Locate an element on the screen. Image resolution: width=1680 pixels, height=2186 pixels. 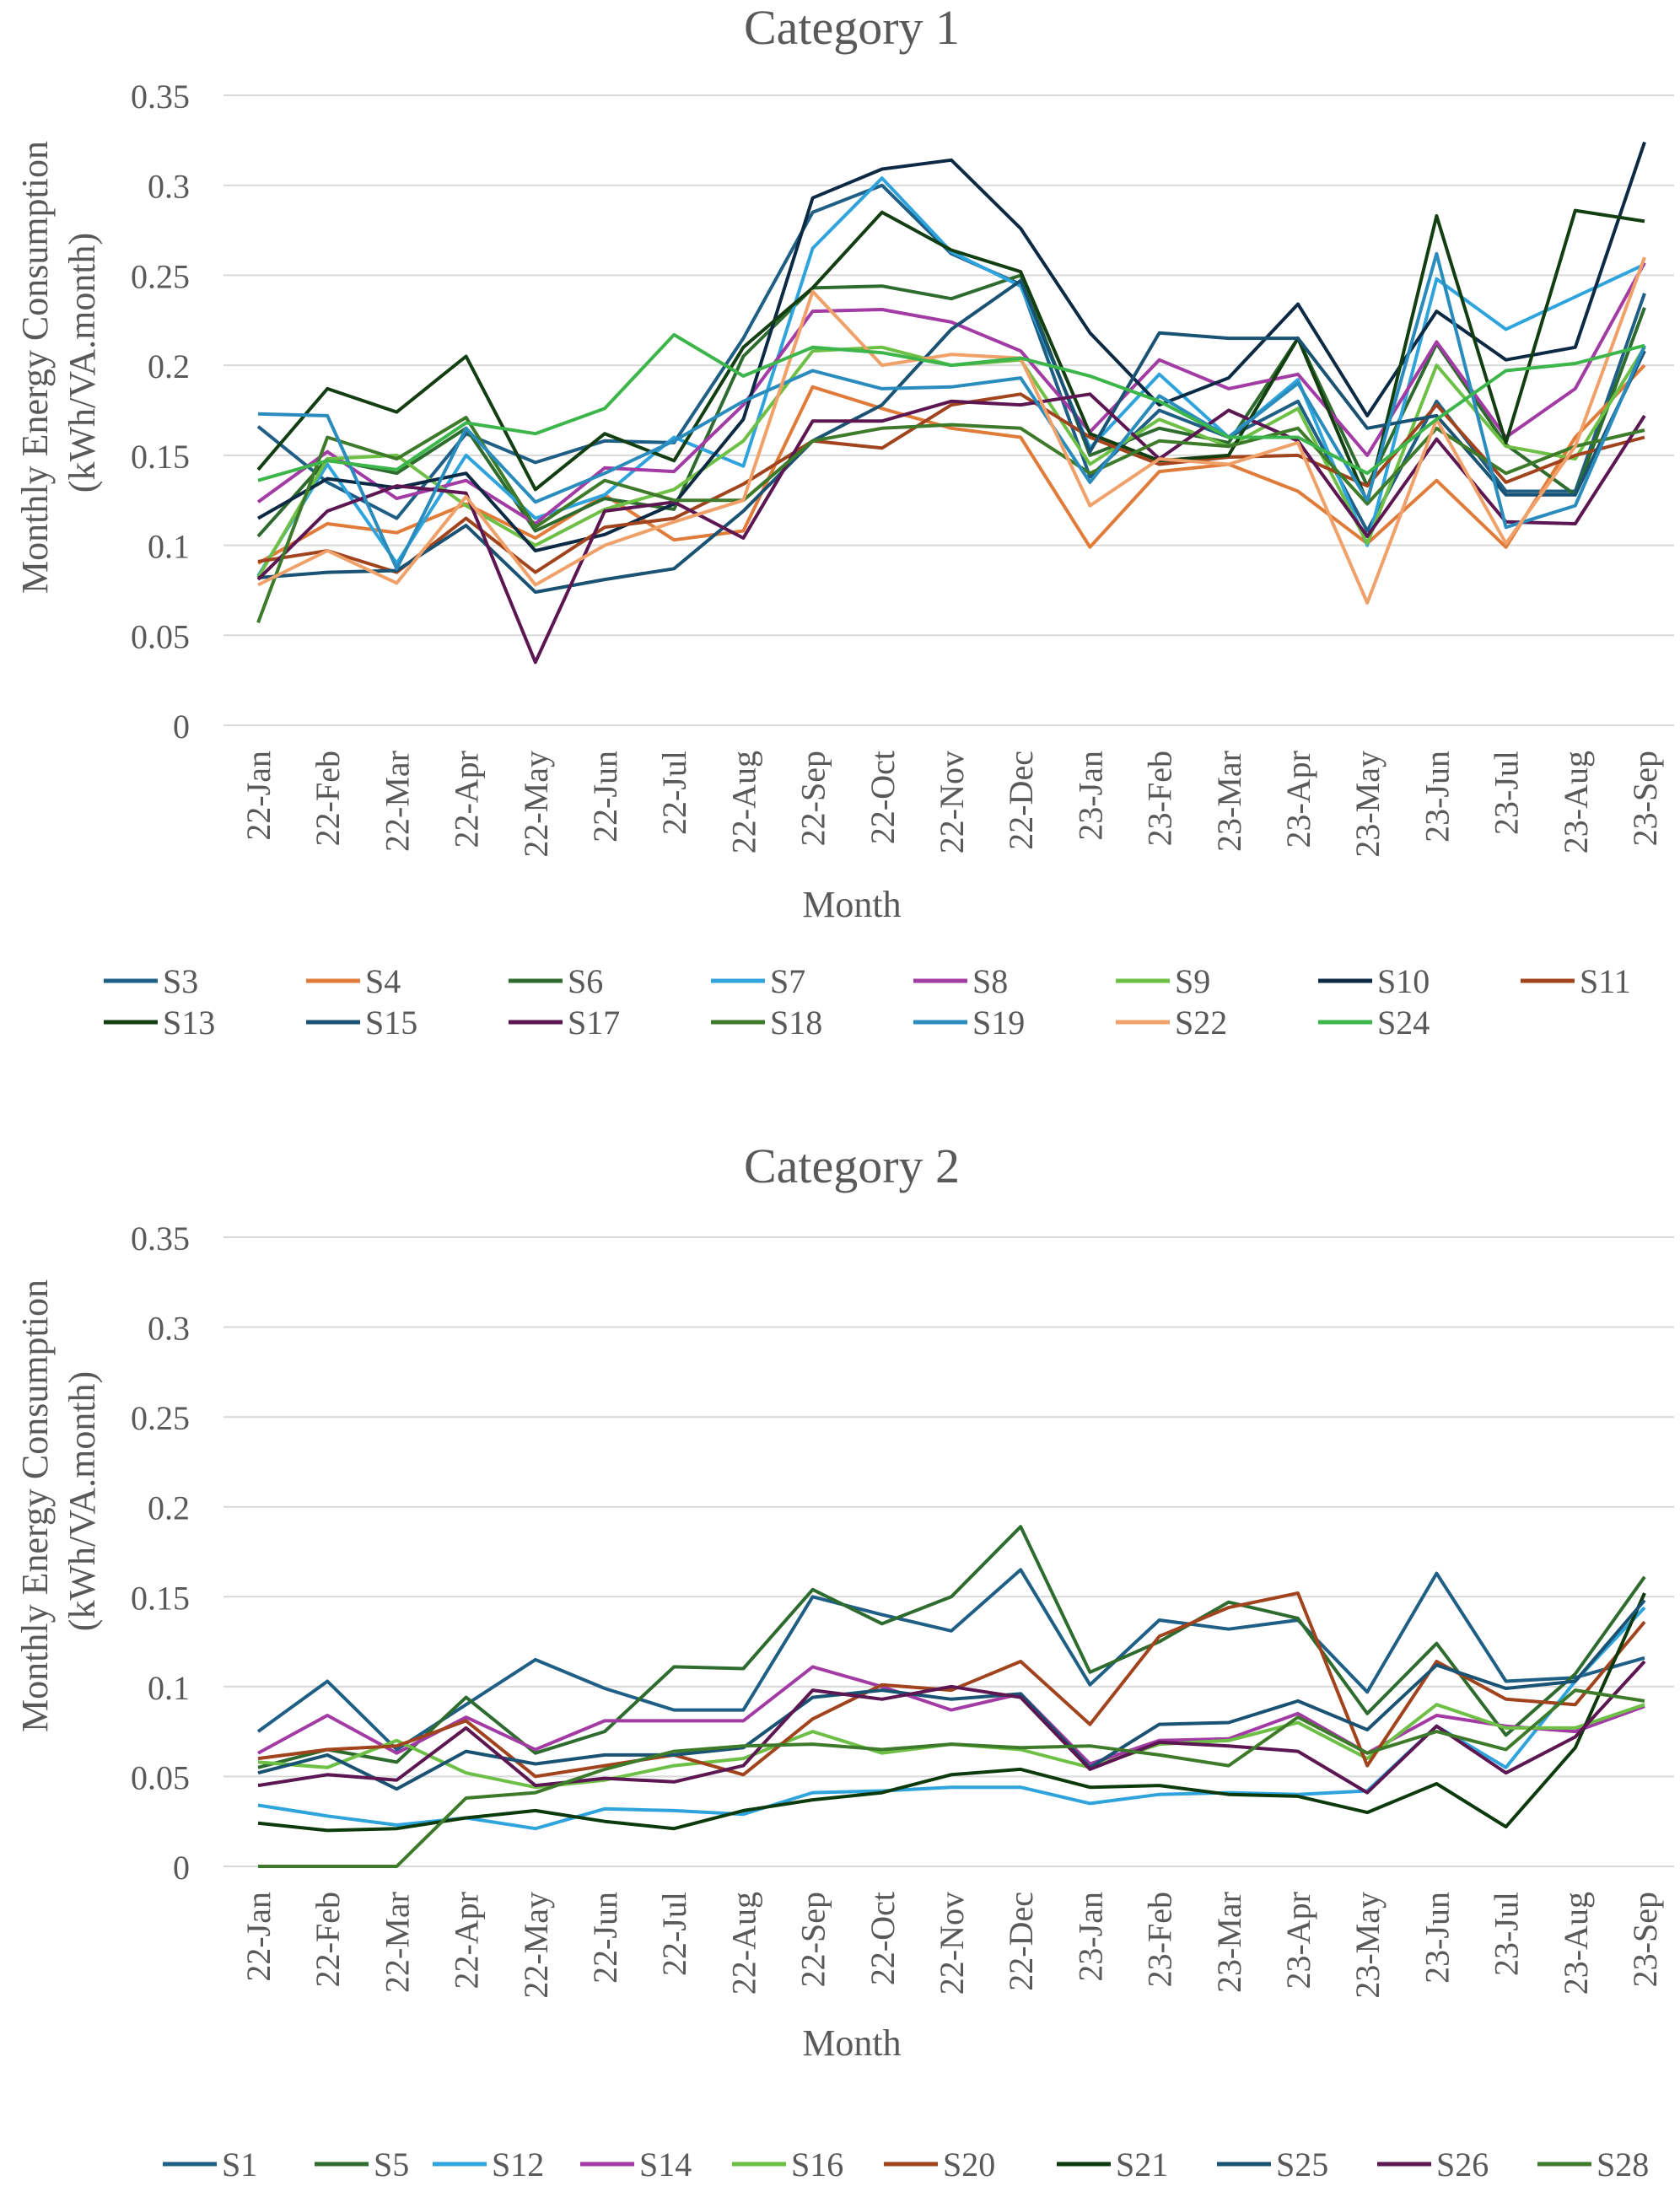
legend-item-s1: S1 is located at coordinates (210, 2164).